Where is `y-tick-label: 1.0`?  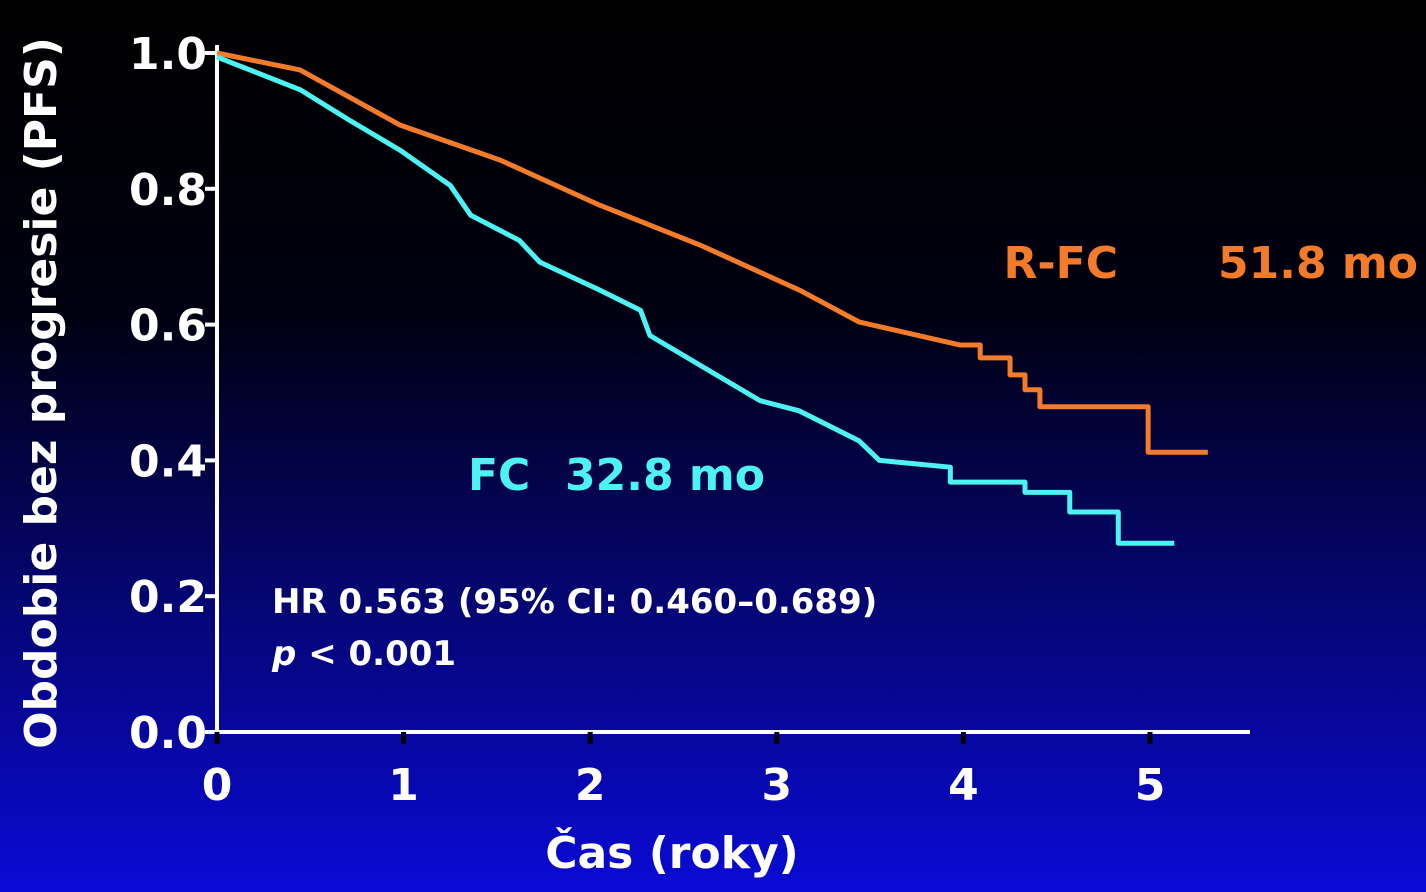
y-tick-label: 1.0 is located at coordinates (168, 54).